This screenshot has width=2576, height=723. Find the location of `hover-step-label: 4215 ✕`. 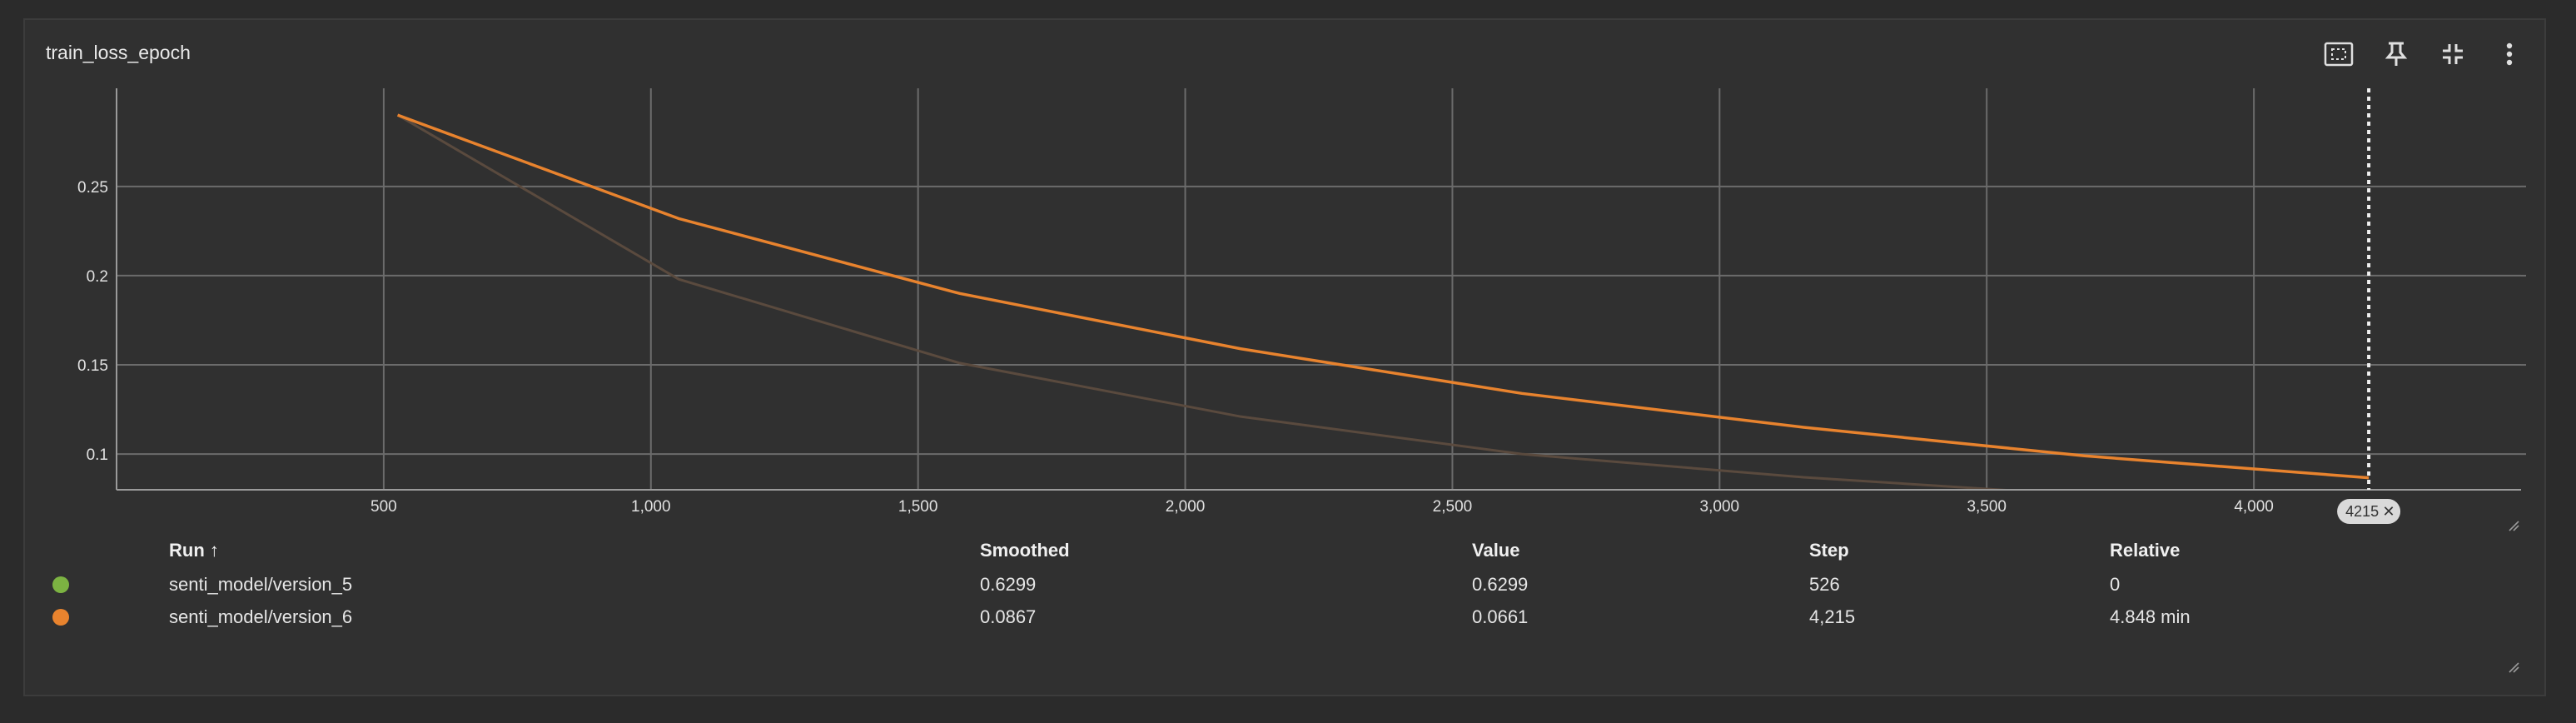

hover-step-label: 4215 ✕ is located at coordinates (2369, 511).